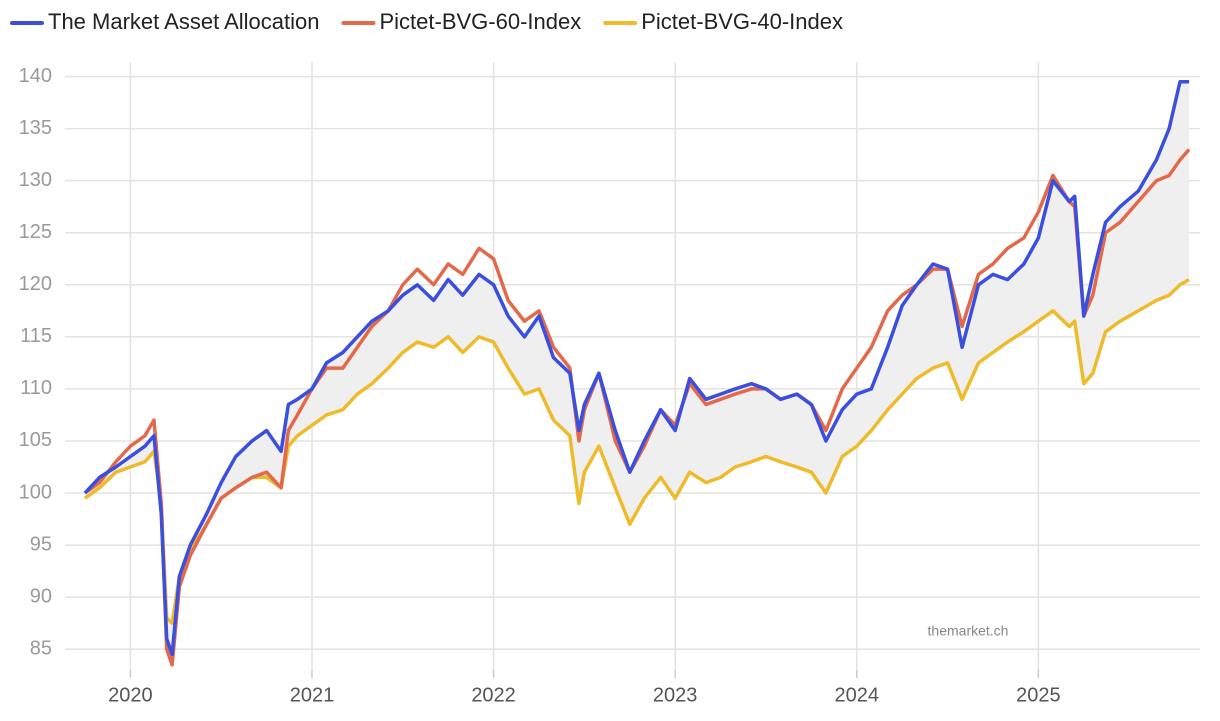  Describe the element at coordinates (41, 544) in the screenshot. I see `y-tick-label: 95` at that location.